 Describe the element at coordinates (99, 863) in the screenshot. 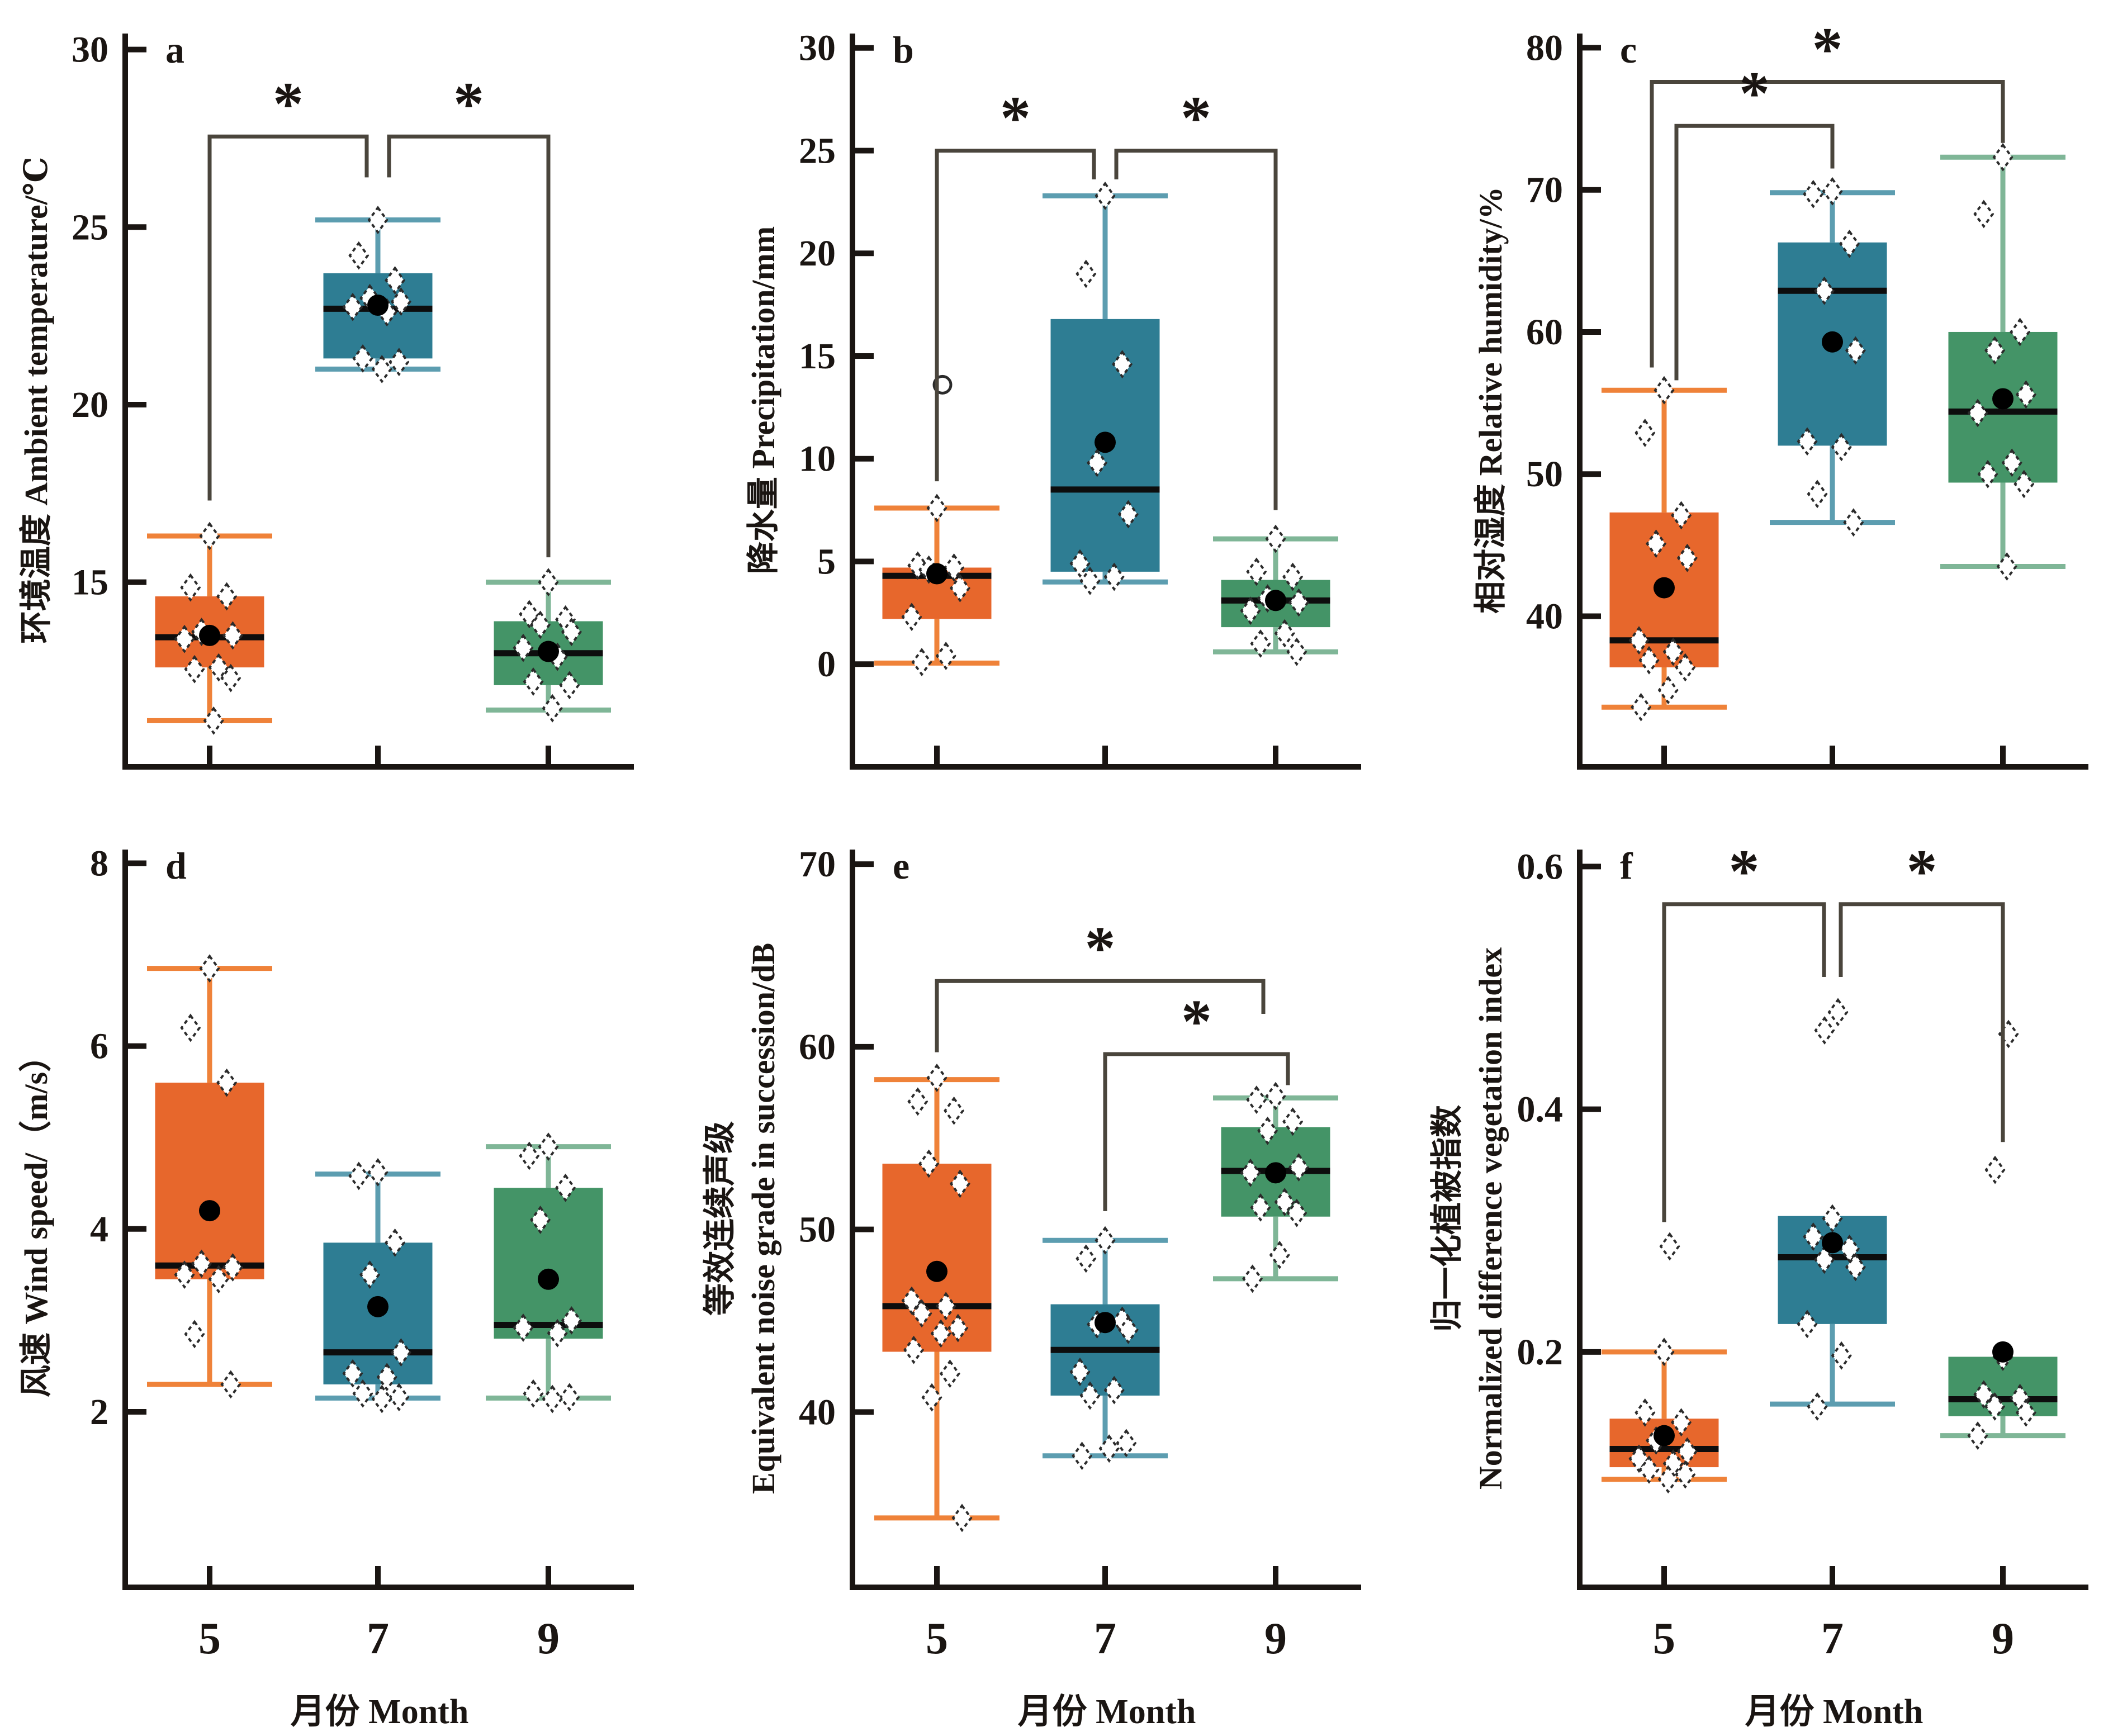

I see `y-tick-label: 8` at that location.